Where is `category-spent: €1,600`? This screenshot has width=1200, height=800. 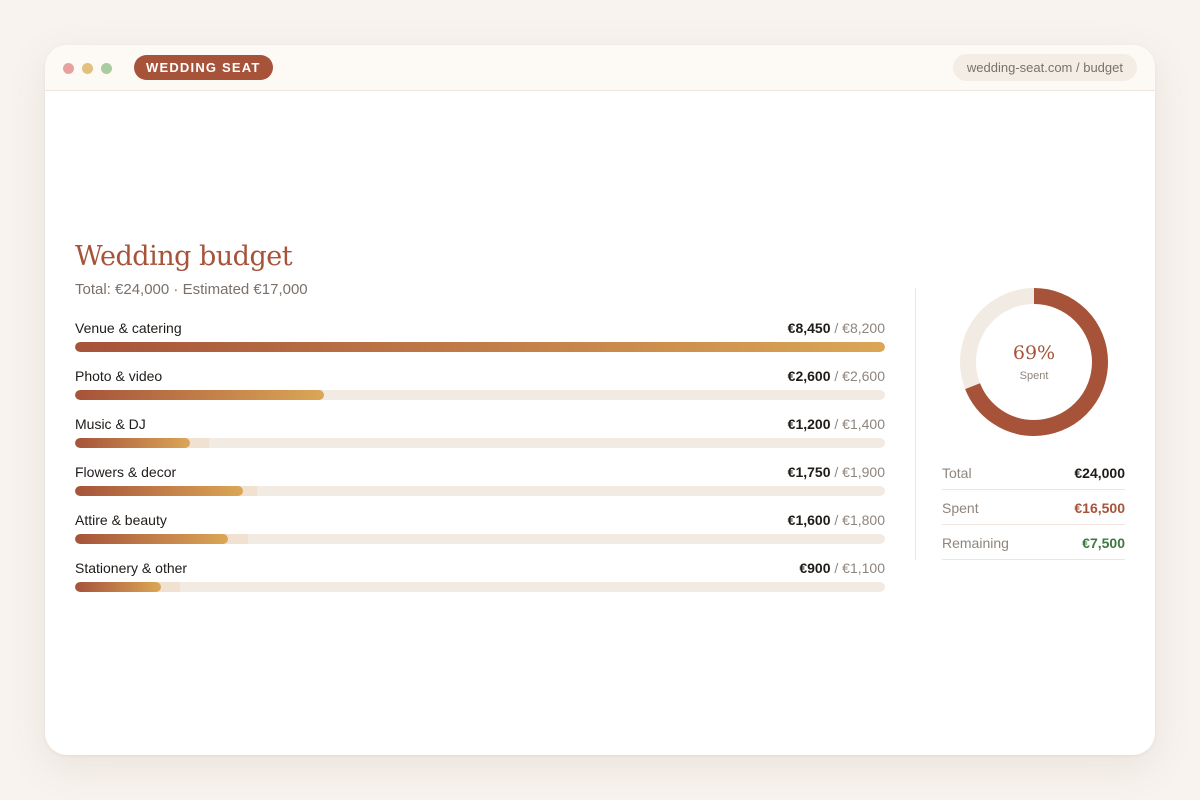
category-spent: €1,600 is located at coordinates (809, 520).